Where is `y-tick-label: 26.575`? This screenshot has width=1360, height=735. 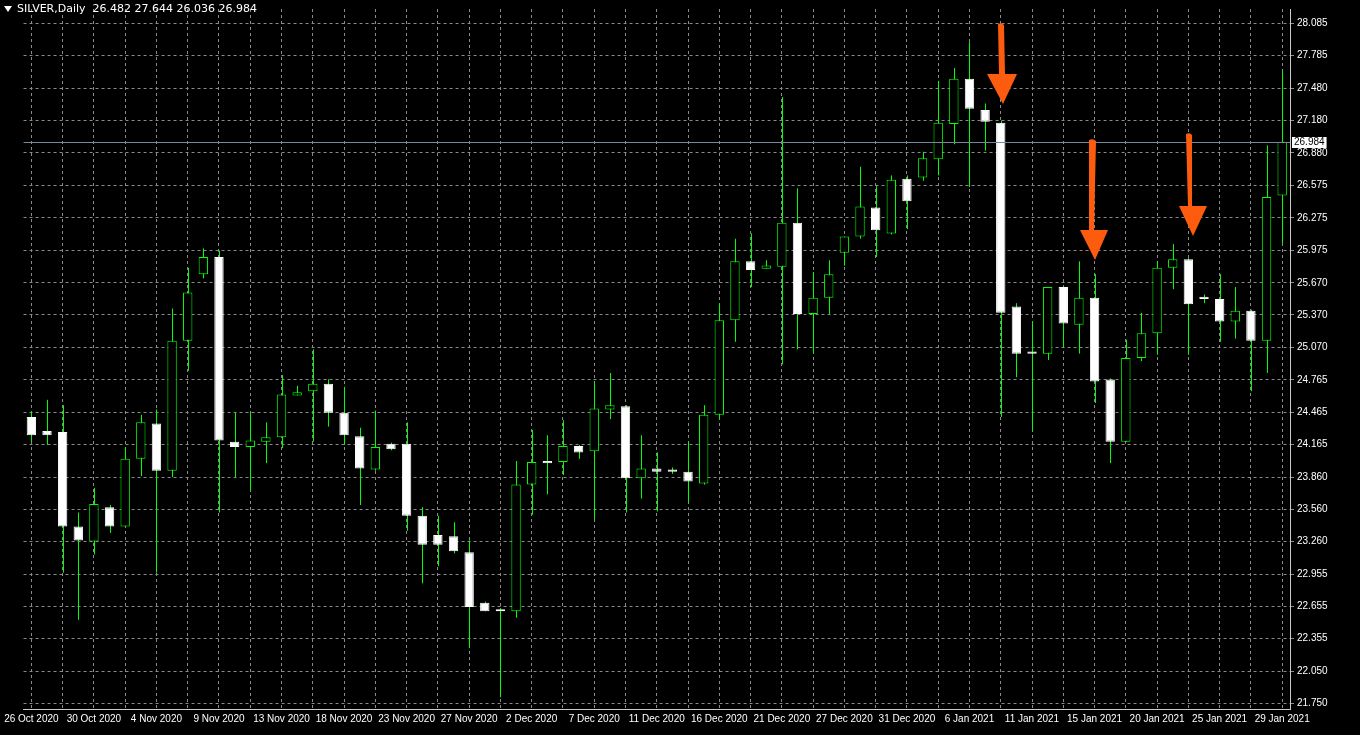 y-tick-label: 26.575 is located at coordinates (1313, 185).